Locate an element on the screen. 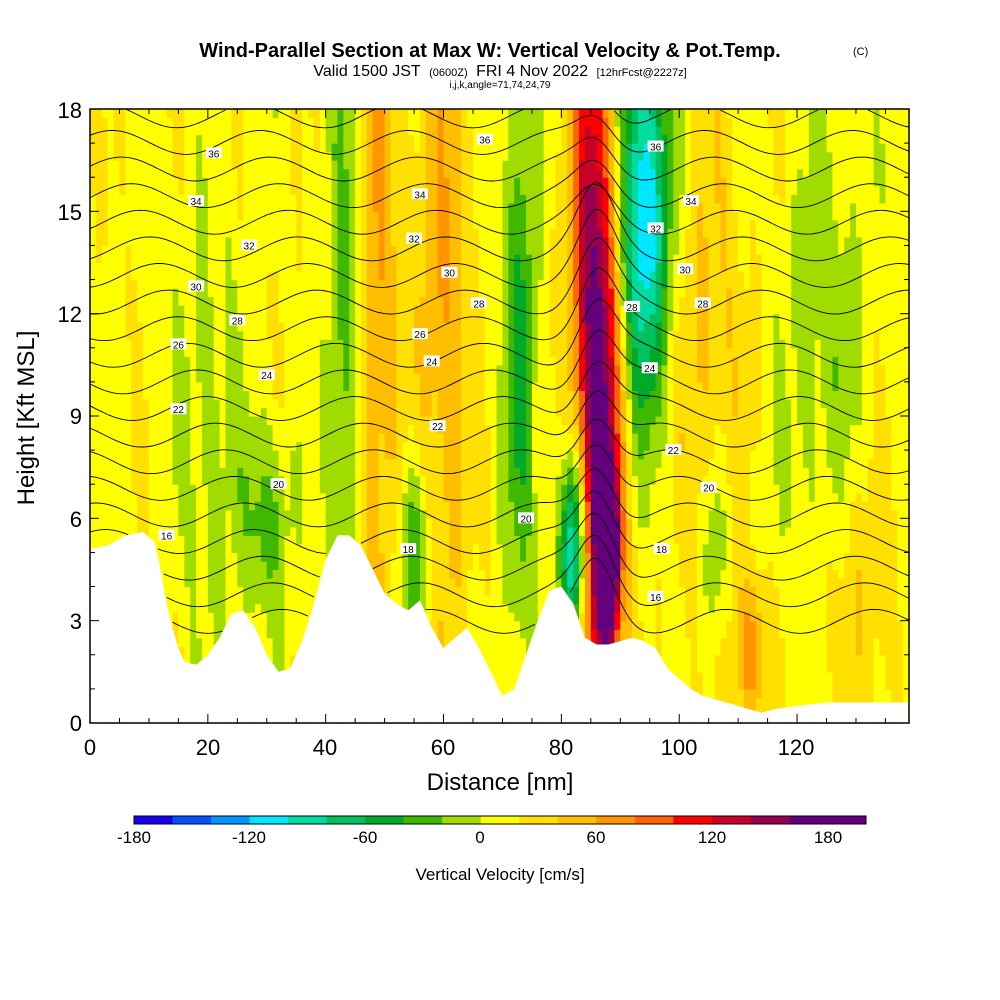  chart-subtitle-indices: i,j,k,angle=71,74,24,79 is located at coordinates (500, 85).